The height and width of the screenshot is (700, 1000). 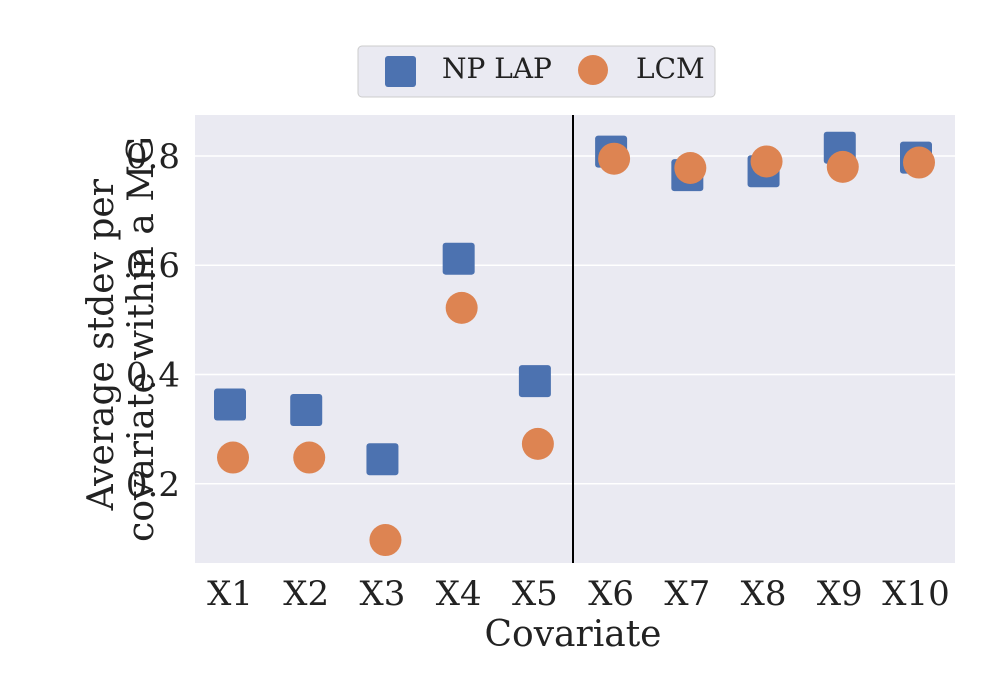 I want to click on x-tick-label: X10, so click(x=915, y=594).